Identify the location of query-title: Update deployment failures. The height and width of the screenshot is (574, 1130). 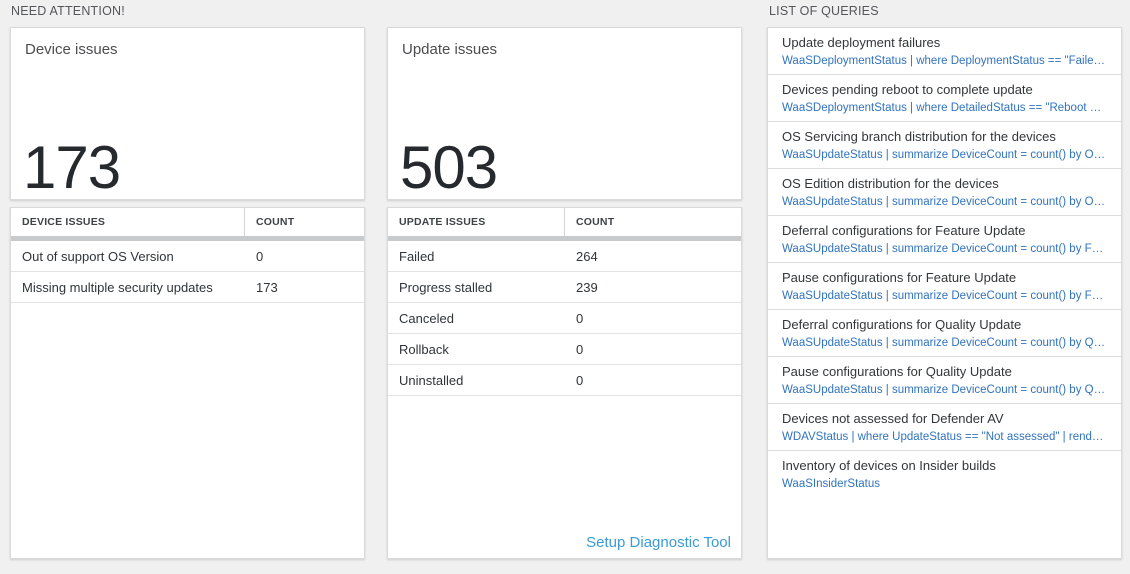
(861, 42).